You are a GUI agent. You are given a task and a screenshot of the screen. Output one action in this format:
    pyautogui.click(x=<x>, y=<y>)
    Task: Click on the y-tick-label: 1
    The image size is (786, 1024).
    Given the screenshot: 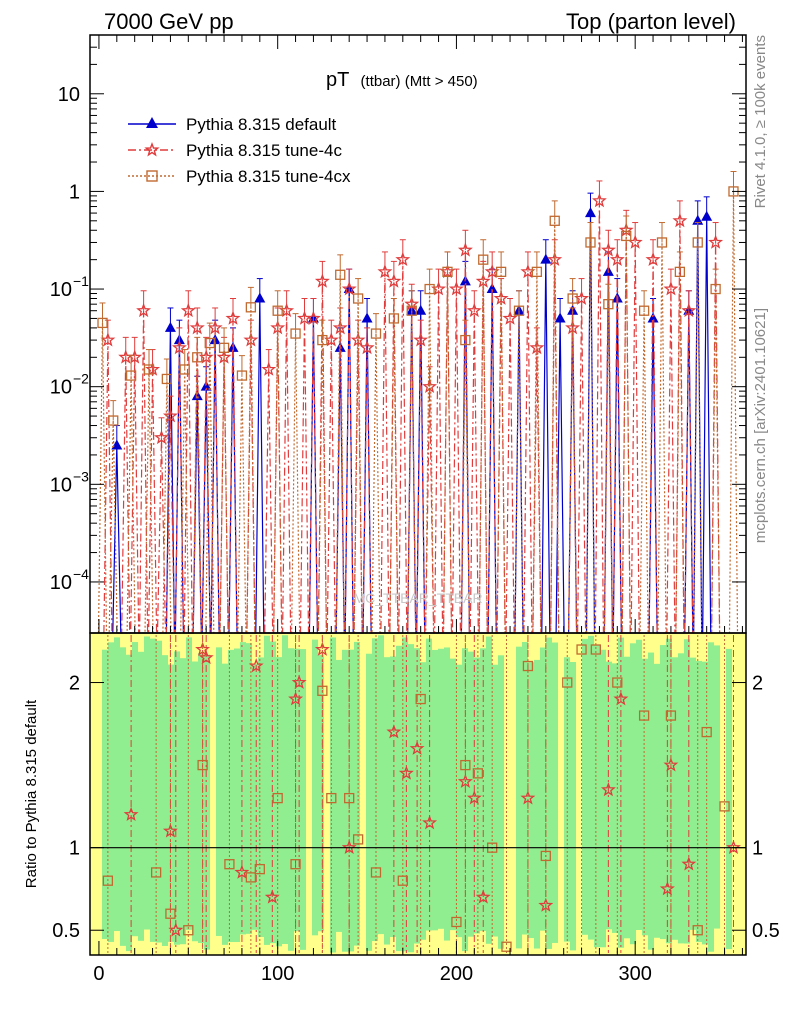 What is the action you would take?
    pyautogui.click(x=74, y=192)
    